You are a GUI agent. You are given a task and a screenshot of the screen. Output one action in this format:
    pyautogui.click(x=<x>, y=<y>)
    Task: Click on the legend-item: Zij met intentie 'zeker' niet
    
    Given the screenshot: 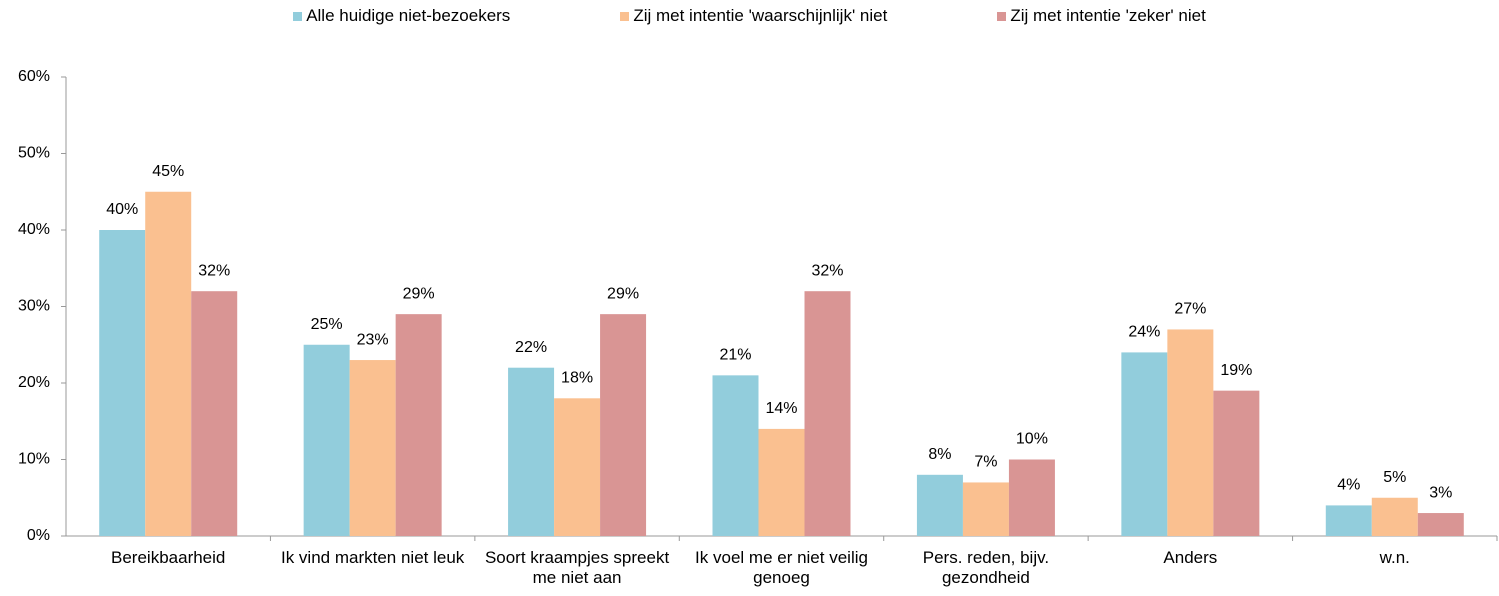 What is the action you would take?
    pyautogui.click(x=1101, y=16)
    